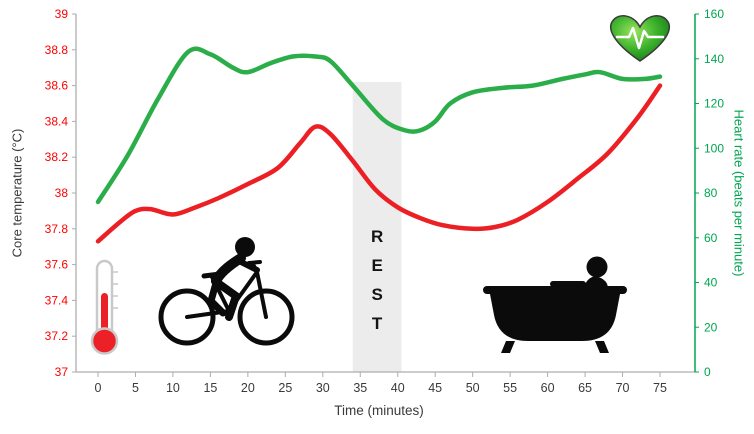 This screenshot has width=754, height=434. What do you see at coordinates (585, 388) in the screenshot?
I see `x-axis-tick-label: 65` at bounding box center [585, 388].